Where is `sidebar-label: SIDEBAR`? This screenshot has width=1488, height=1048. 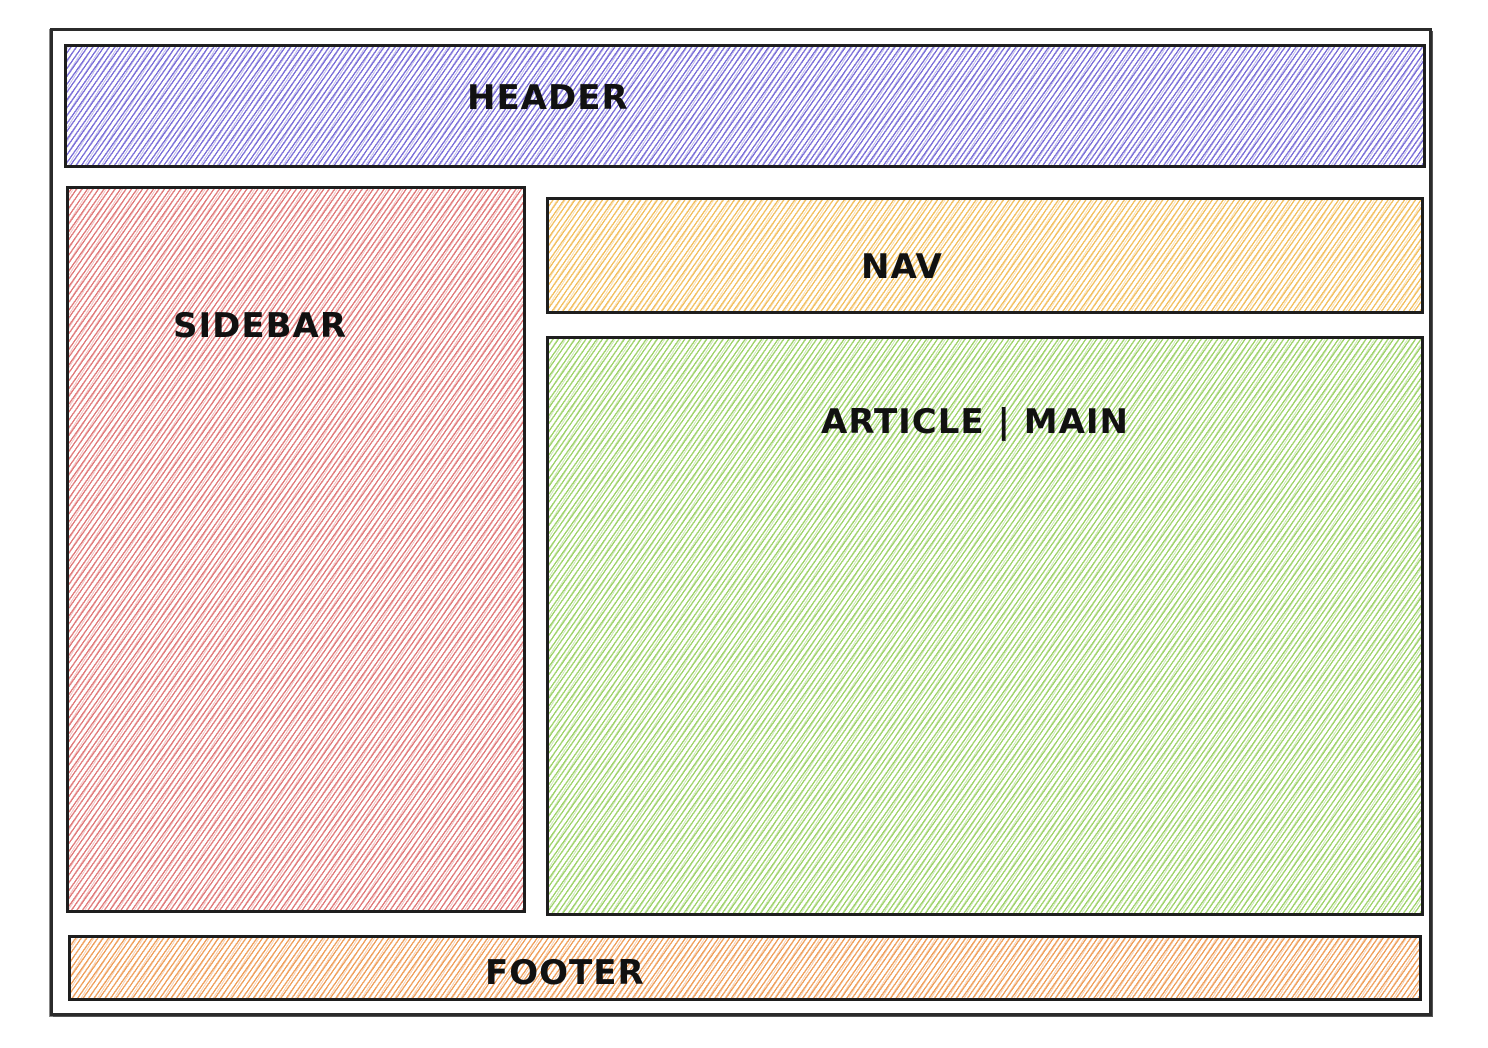
sidebar-label: SIDEBAR is located at coordinates (260, 326).